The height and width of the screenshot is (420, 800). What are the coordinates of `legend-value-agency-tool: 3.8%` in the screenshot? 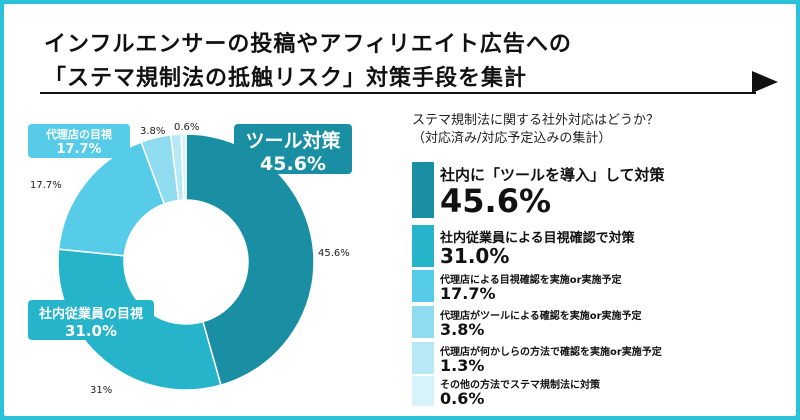 It's located at (462, 329).